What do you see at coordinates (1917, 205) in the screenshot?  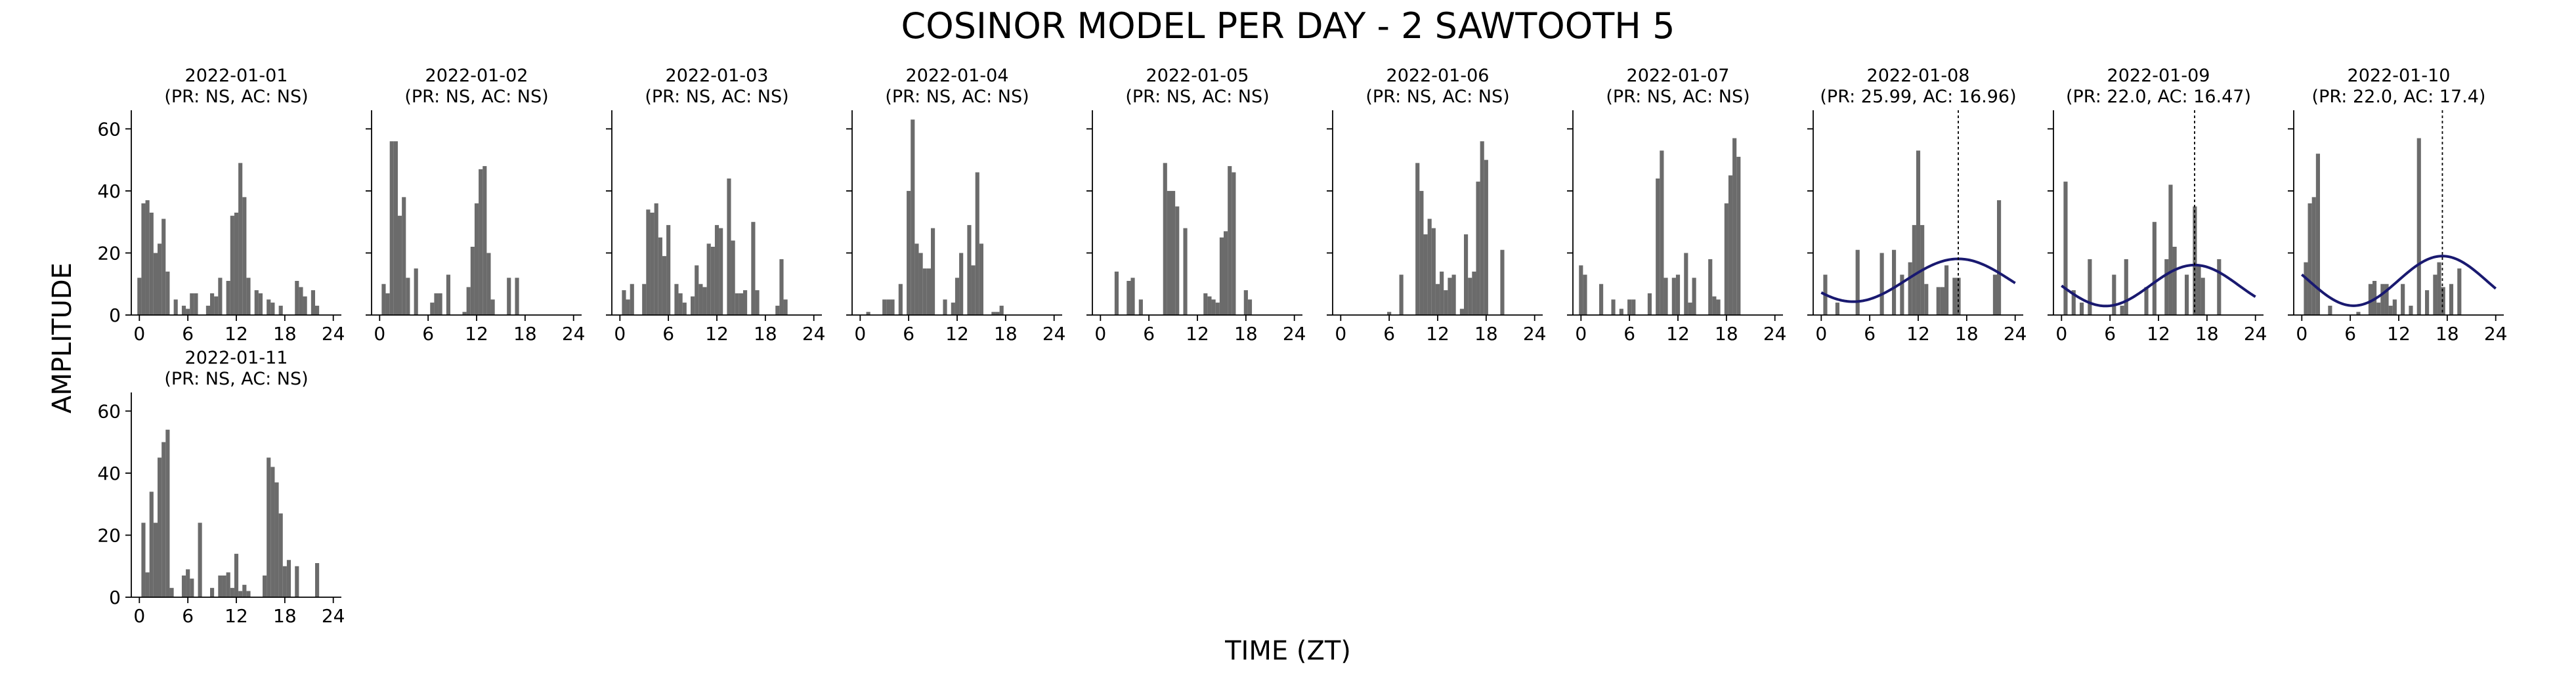 I see `day-panel: 2022-01-08(PR: 25.99, AC: 16.96) 0 6 12 18 24` at bounding box center [1917, 205].